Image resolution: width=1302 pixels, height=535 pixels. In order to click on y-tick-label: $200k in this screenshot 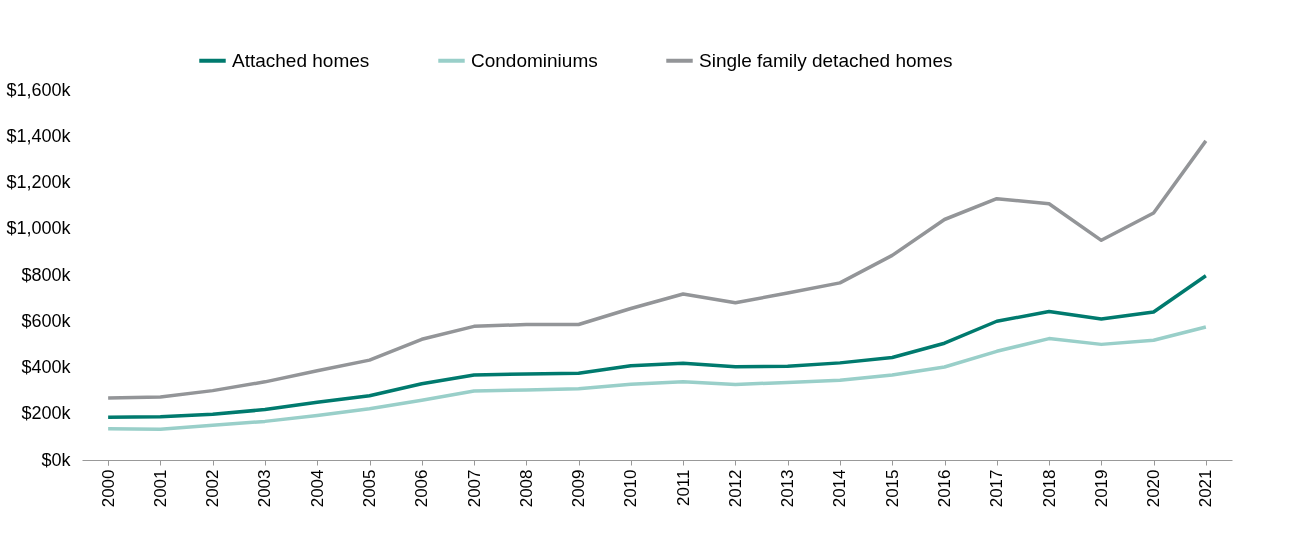, I will do `click(46, 413)`.